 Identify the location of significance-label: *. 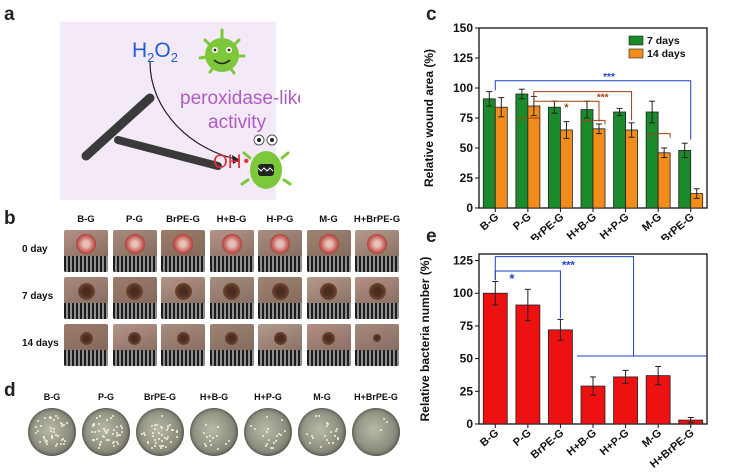
(566, 108).